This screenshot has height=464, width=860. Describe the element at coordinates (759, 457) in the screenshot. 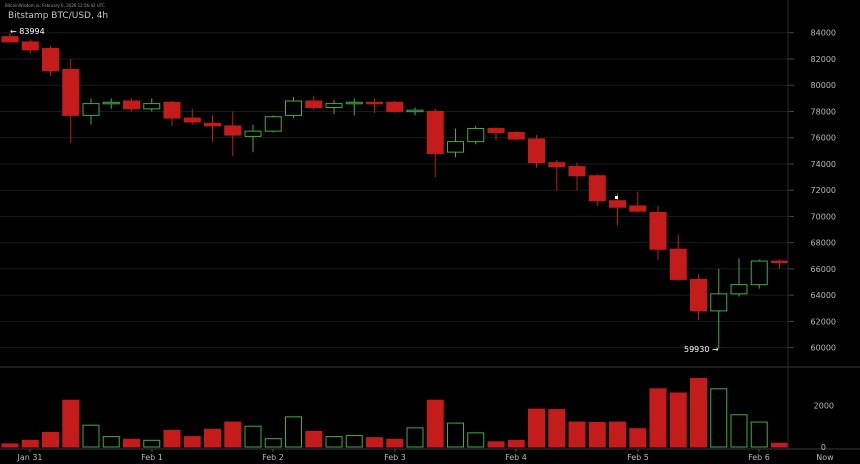

I see `x-tick-label: Feb 6` at that location.